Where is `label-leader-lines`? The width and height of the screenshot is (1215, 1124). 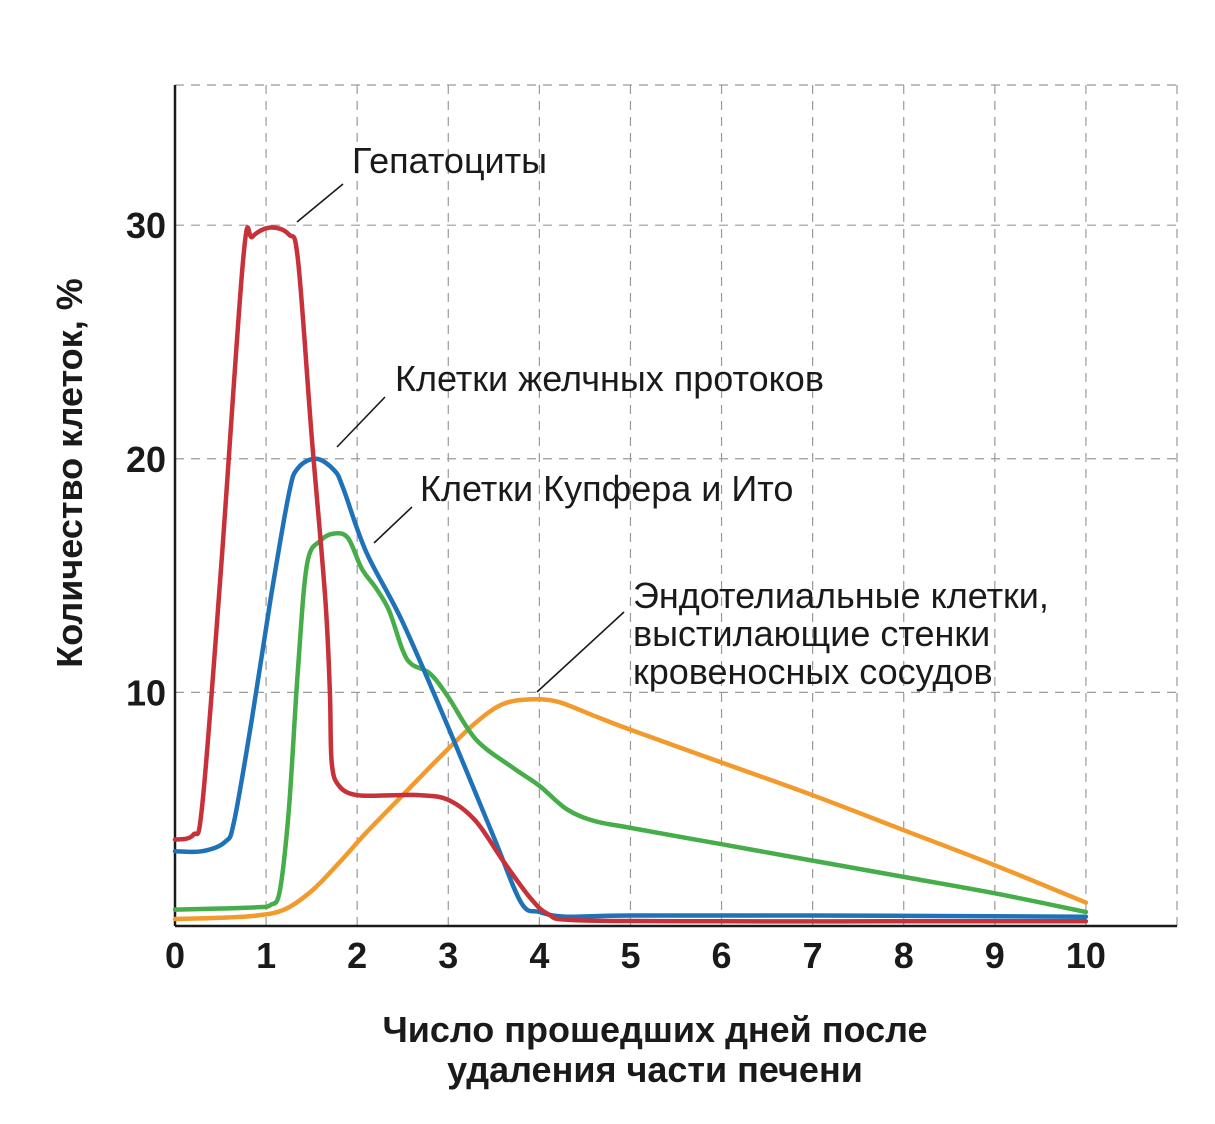 label-leader-lines is located at coordinates (460, 438).